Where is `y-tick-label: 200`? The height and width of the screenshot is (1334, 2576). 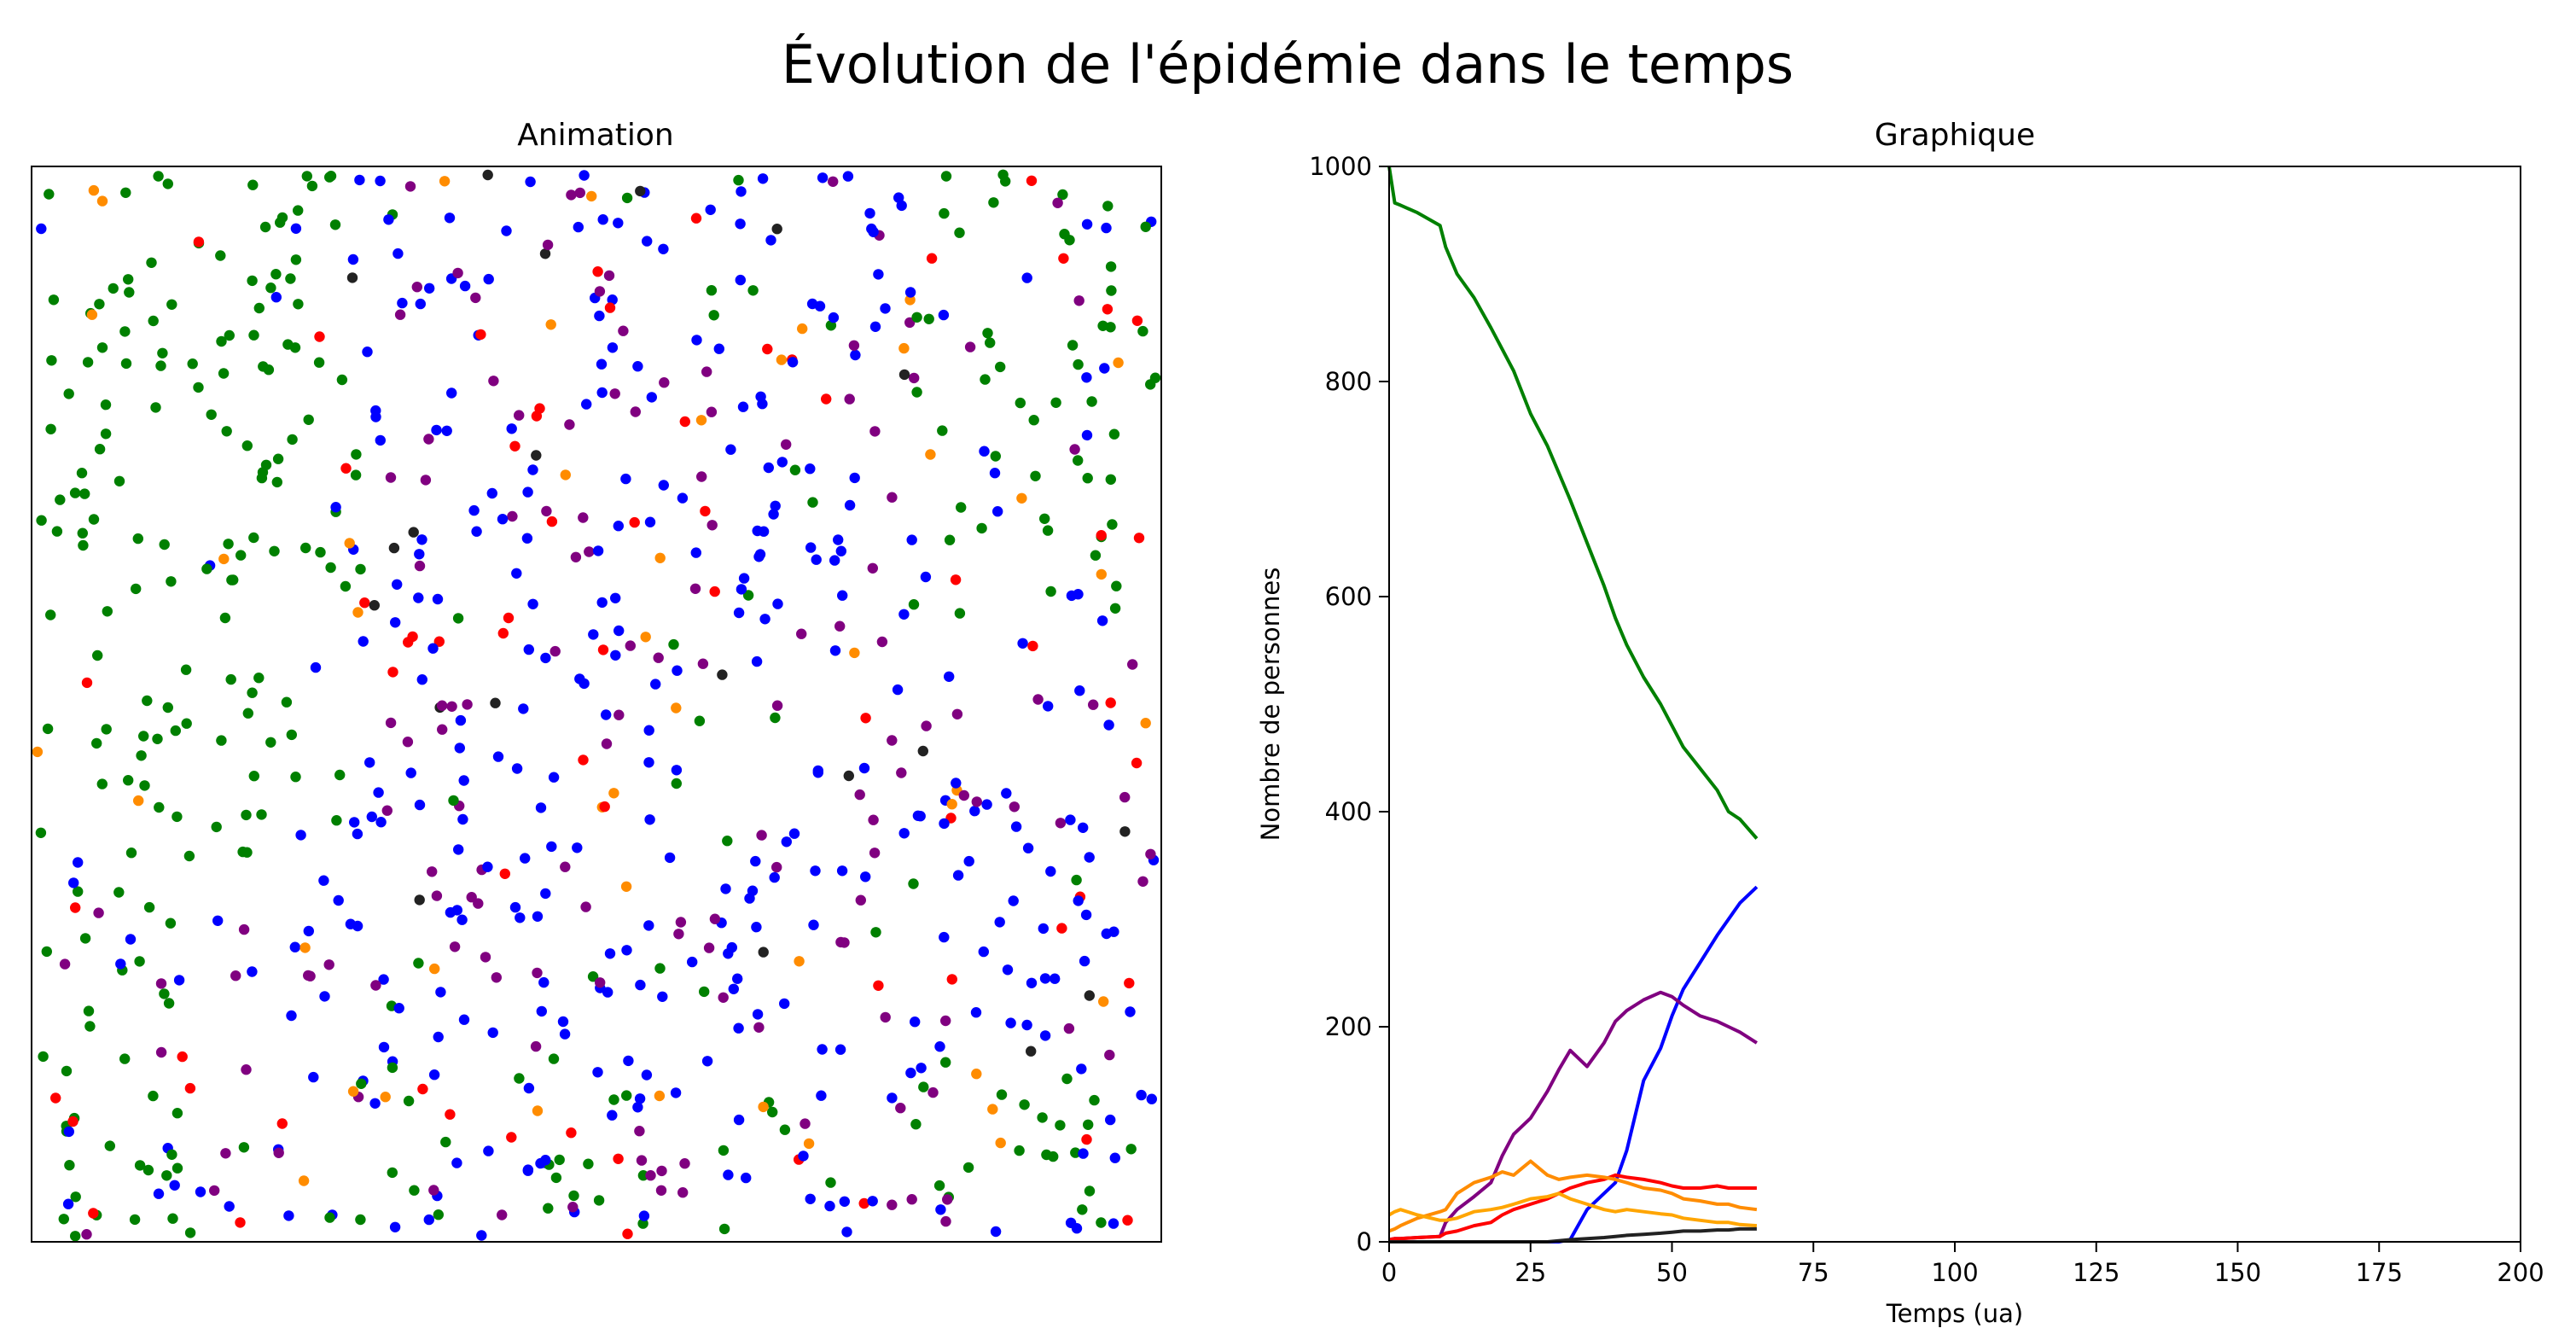
y-tick-label: 200 is located at coordinates (1348, 1026).